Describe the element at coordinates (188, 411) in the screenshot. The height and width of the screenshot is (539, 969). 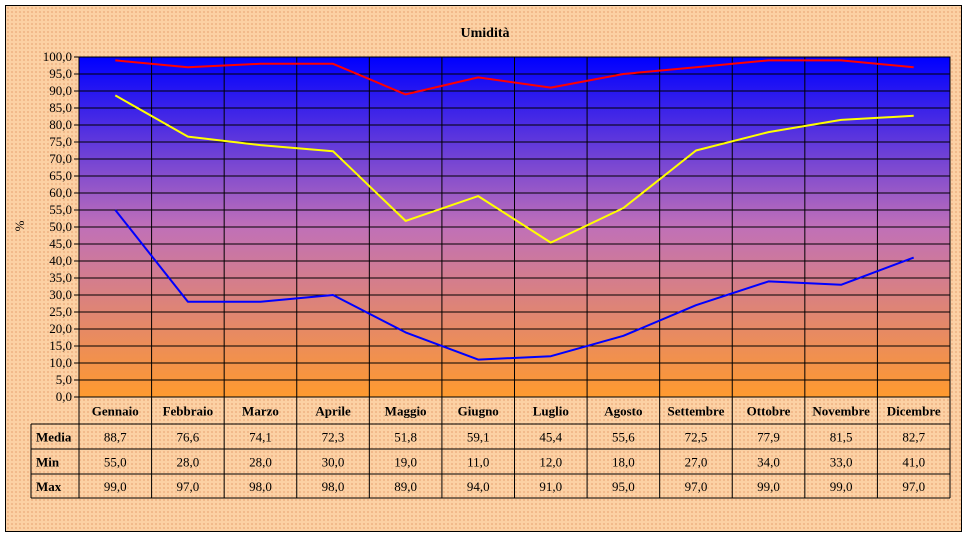
I see `category-label: Febbraio` at that location.